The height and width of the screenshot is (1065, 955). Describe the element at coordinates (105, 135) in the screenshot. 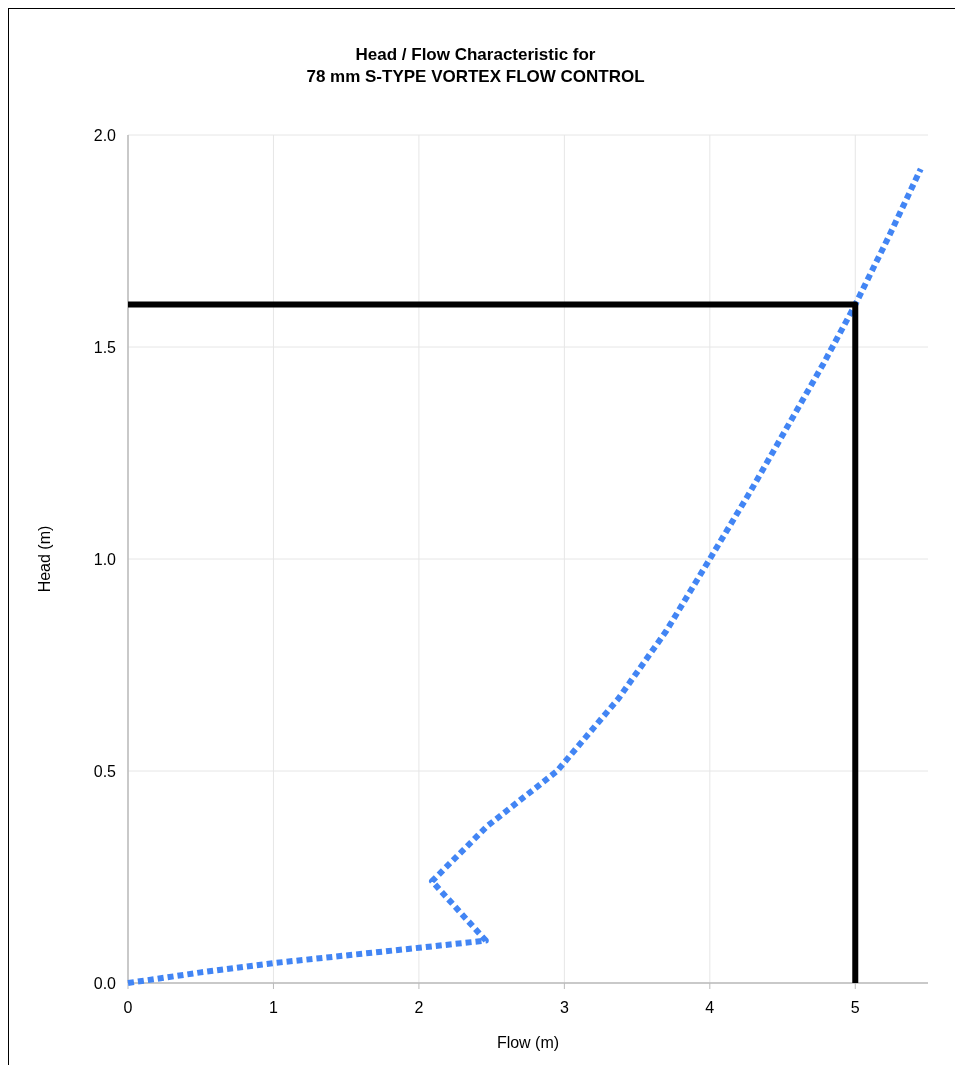

I see `y-tick-label: 2.0` at that location.